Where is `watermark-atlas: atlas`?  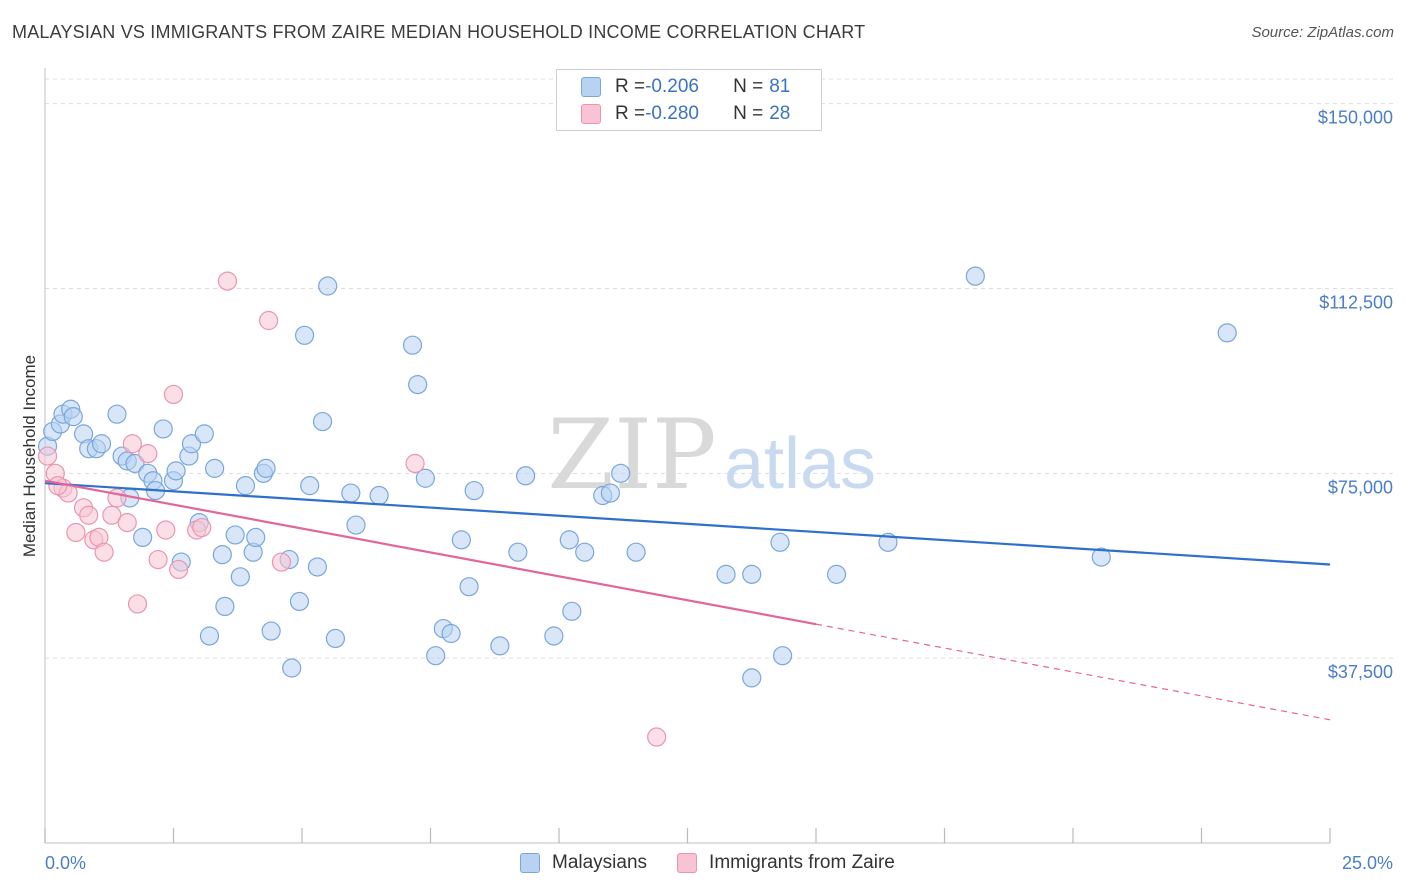 watermark-atlas: atlas is located at coordinates (800, 464).